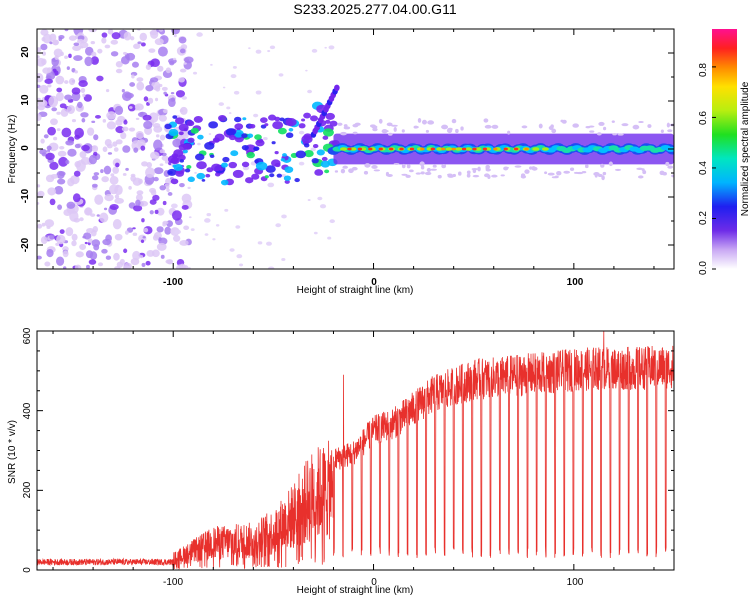 Image resolution: width=750 pixels, height=600 pixels. Describe the element at coordinates (25, 52) in the screenshot. I see `spectrogram-ytick-label: 20` at that location.